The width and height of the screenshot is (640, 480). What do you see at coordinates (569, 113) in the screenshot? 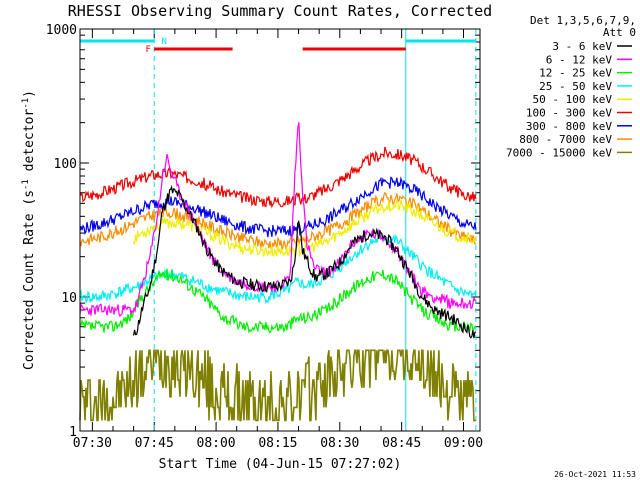
I see `legend-label: 100 - 300 keV` at bounding box center [569, 113].